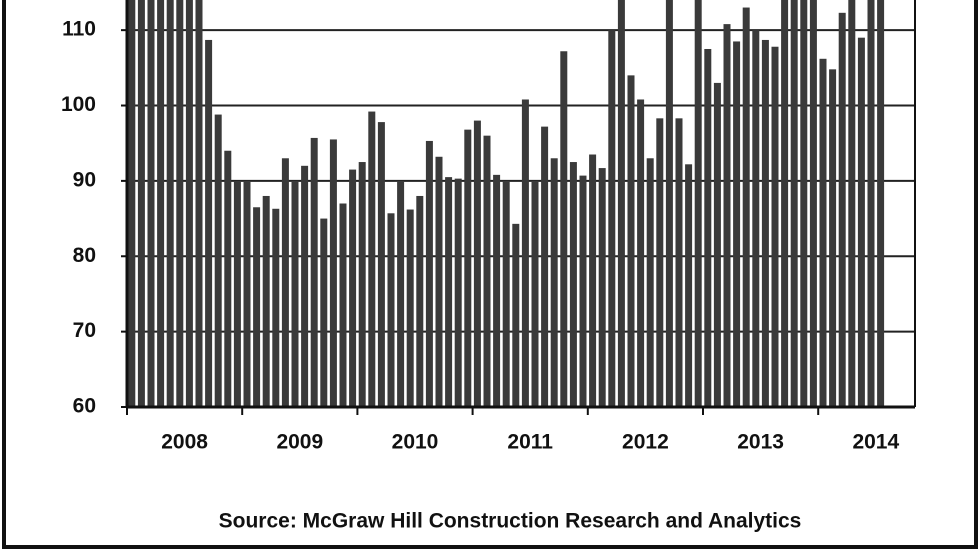  Describe the element at coordinates (184, 442) in the screenshot. I see `x-tick-label: 2008` at that location.